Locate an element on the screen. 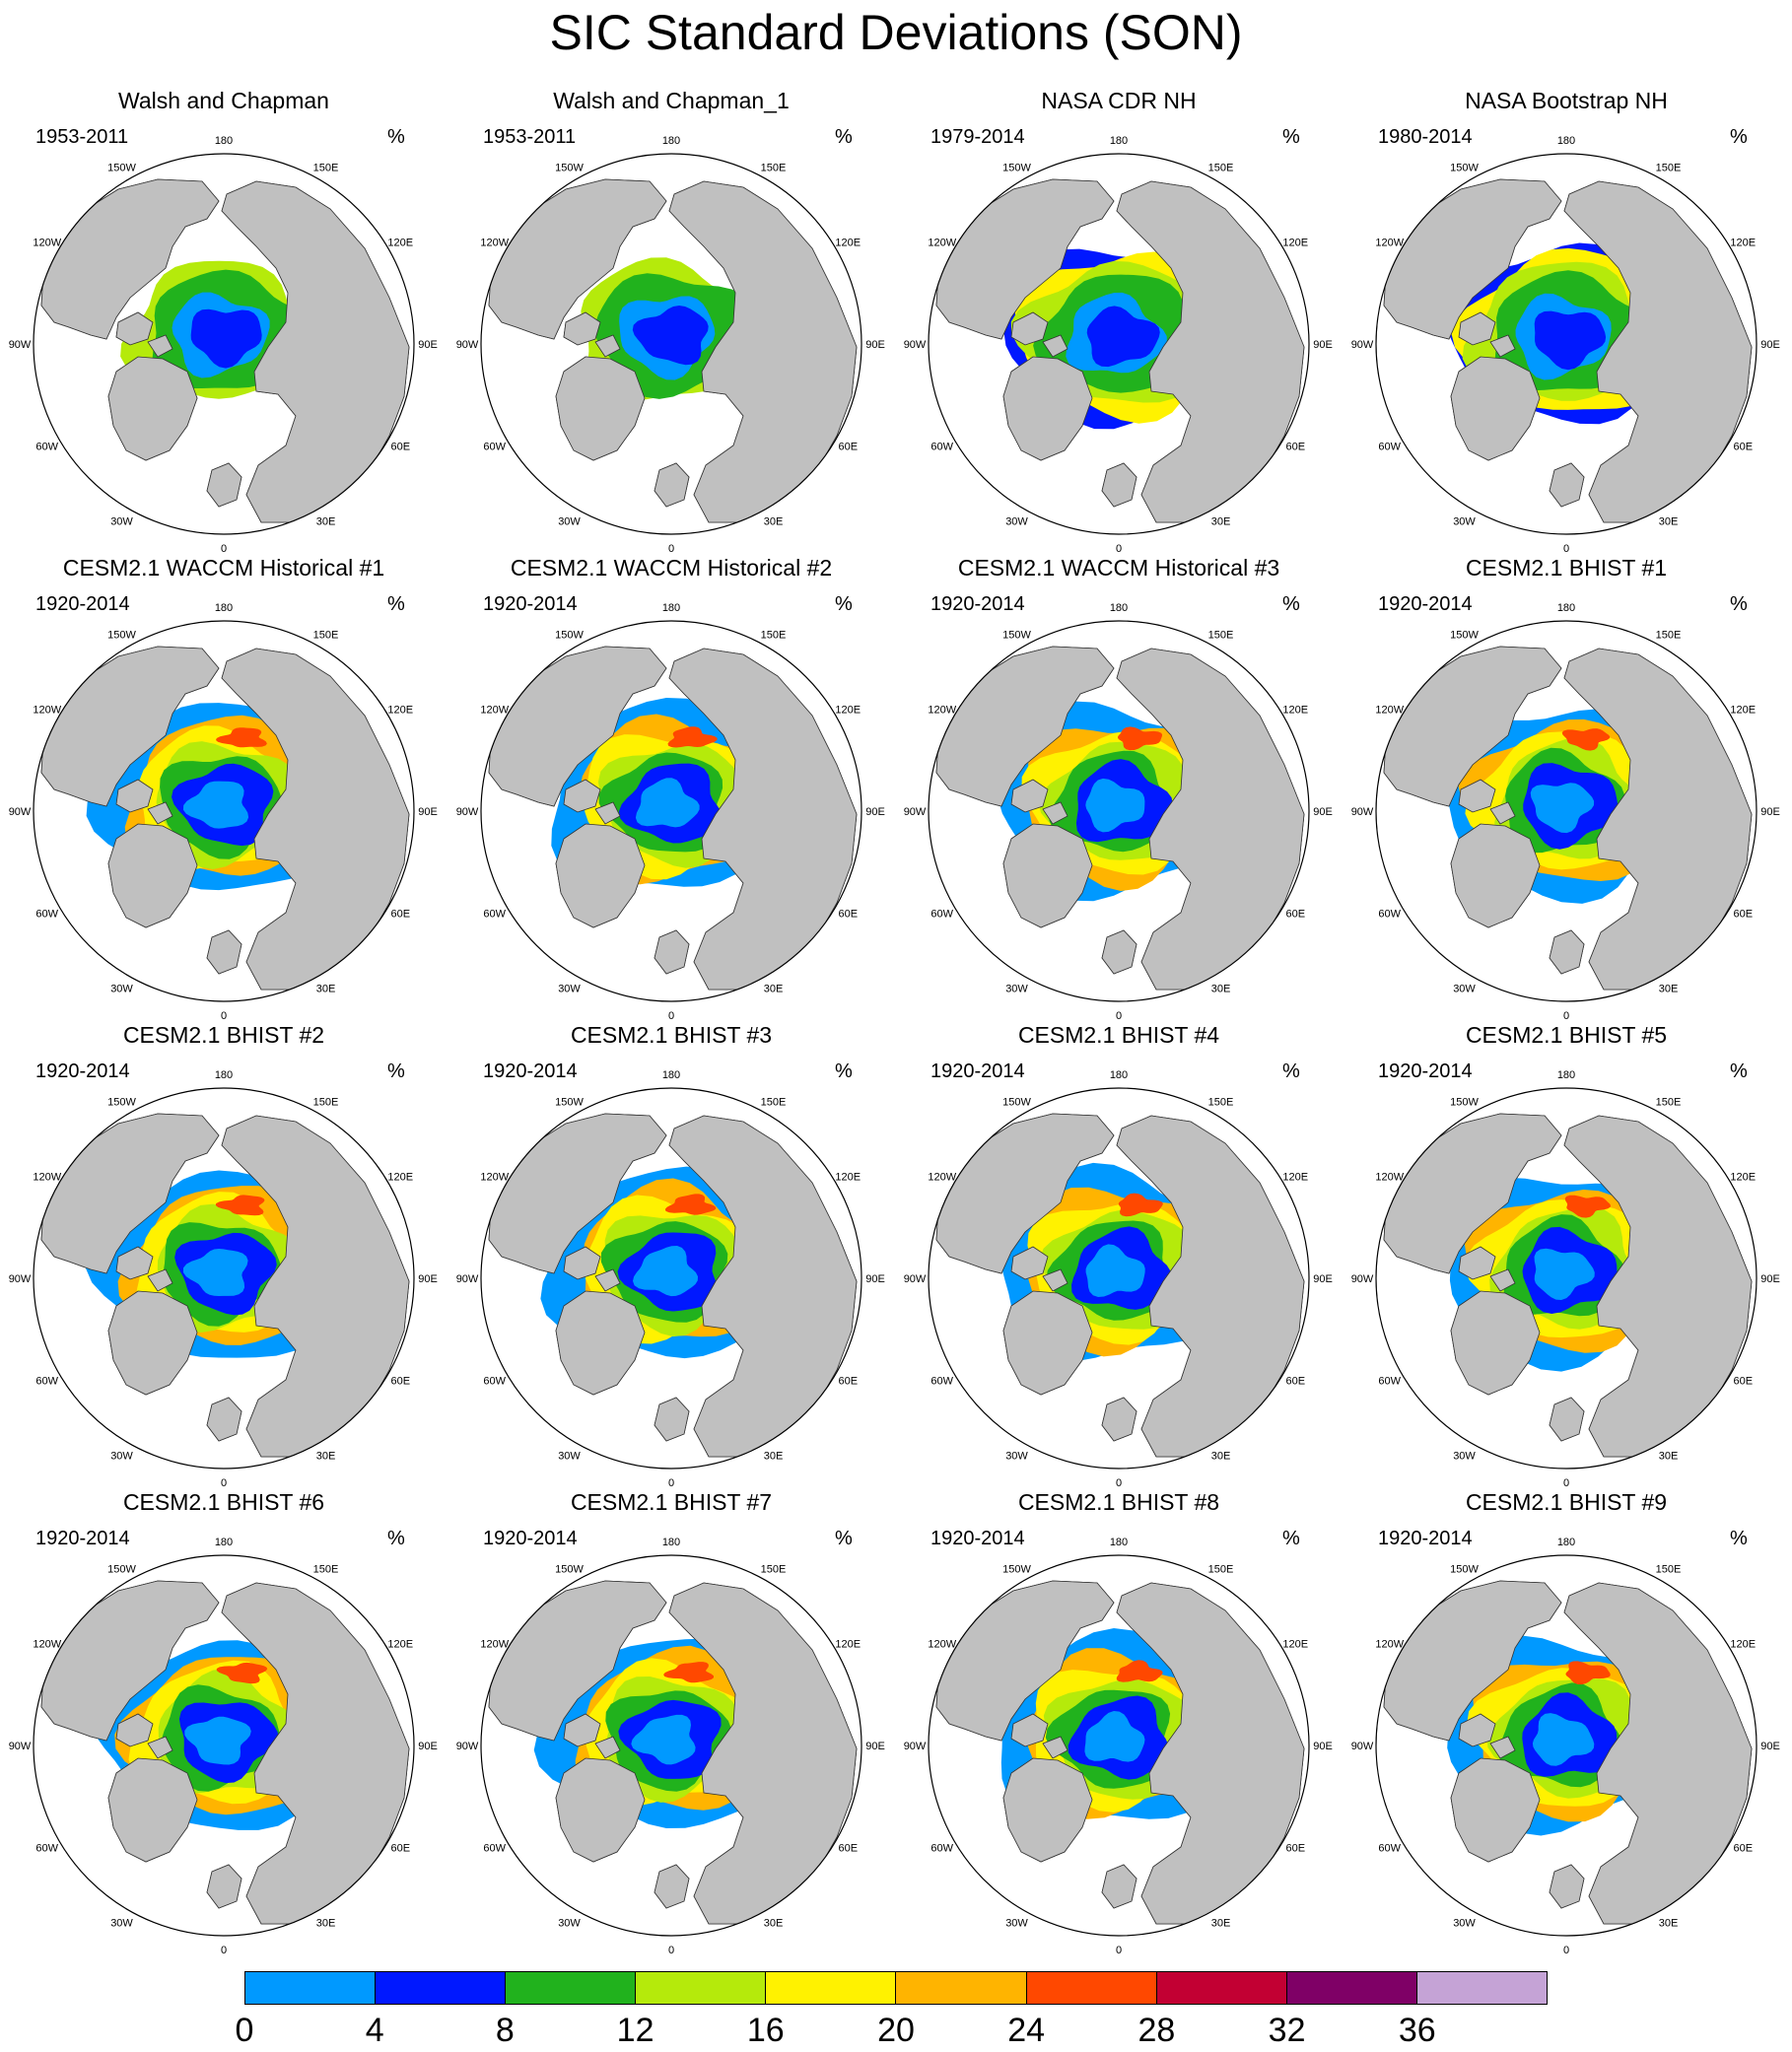 This screenshot has width=1792, height=2052. panel-period: 1980-2014 is located at coordinates (1425, 137).